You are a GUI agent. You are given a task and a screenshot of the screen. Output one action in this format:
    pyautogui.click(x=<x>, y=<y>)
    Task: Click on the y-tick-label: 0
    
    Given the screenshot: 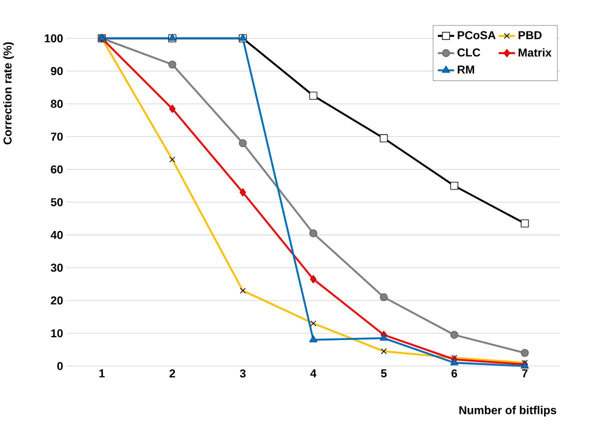 What is the action you would take?
    pyautogui.click(x=60, y=366)
    